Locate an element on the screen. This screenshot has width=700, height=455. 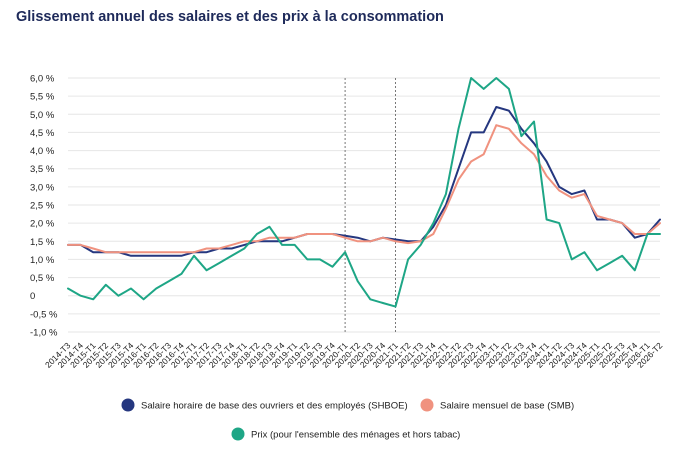
y-tick-label: 0,5 % is located at coordinates (42, 278).